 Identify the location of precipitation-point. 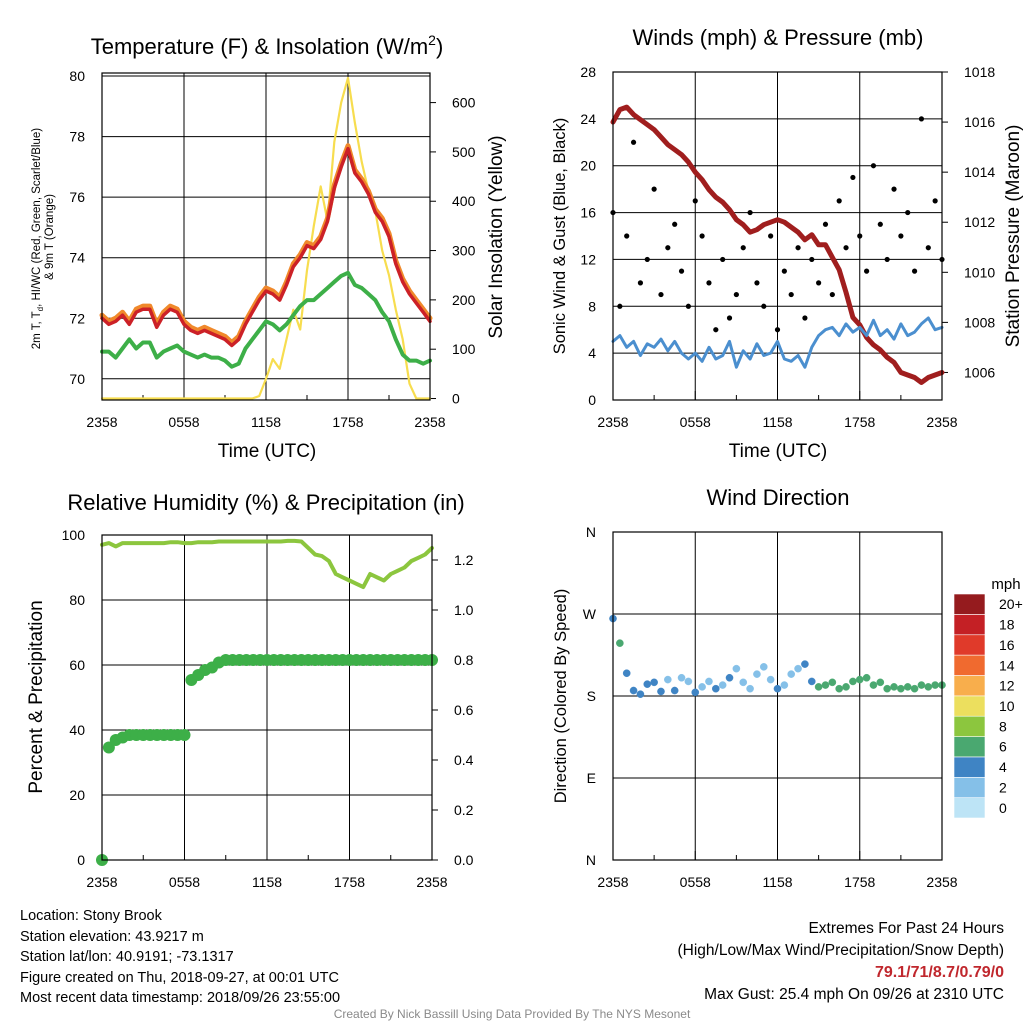
(184, 735).